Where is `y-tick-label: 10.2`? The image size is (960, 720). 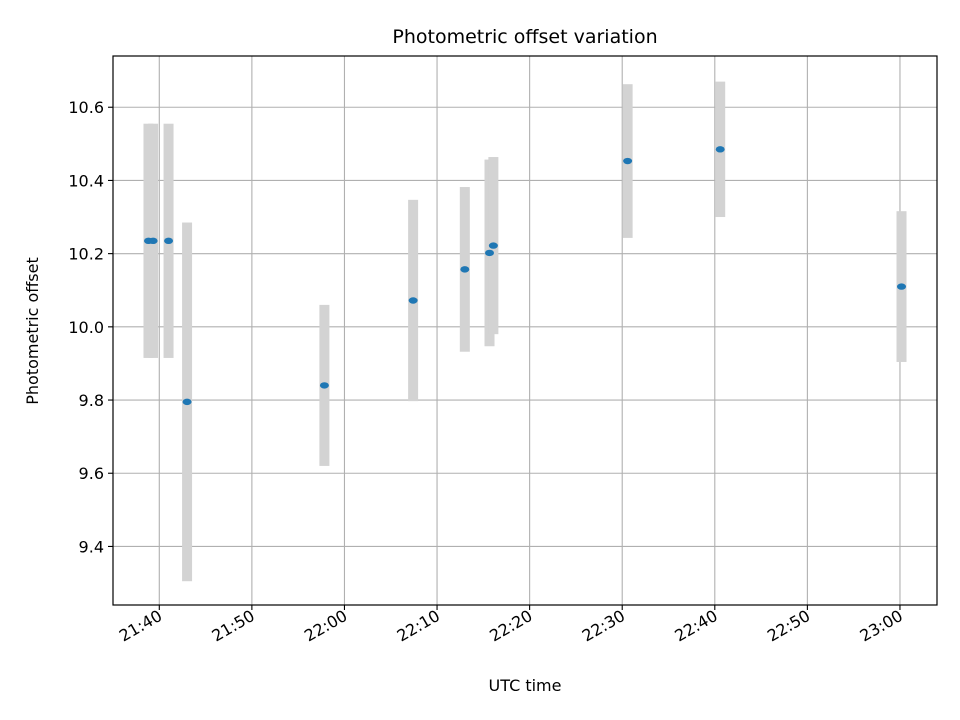 y-tick-label: 10.2 is located at coordinates (86, 254).